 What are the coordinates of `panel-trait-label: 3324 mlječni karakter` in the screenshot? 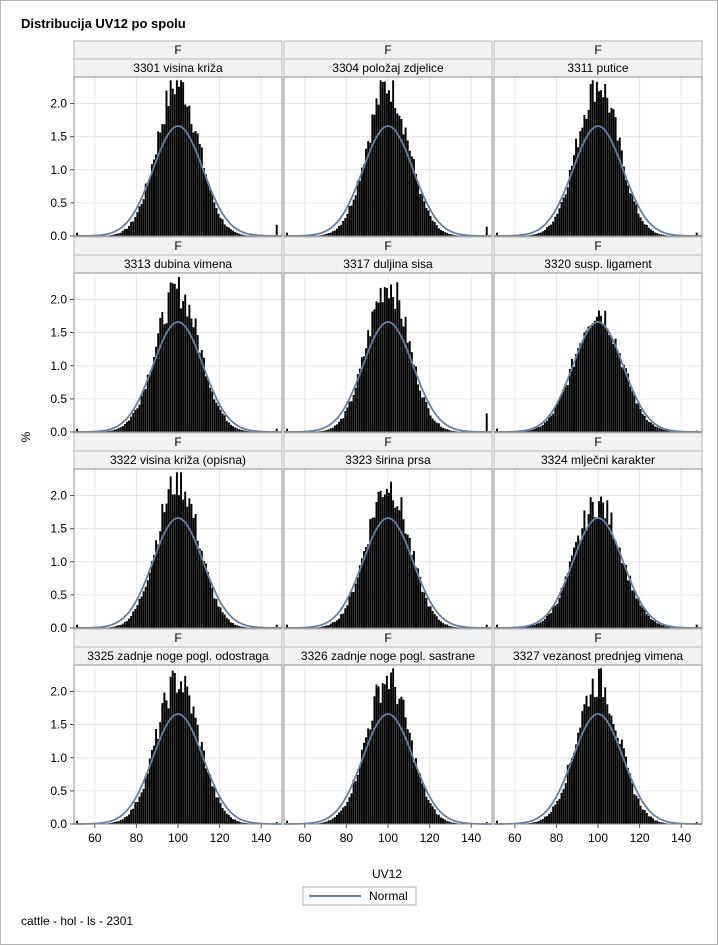 It's located at (598, 460).